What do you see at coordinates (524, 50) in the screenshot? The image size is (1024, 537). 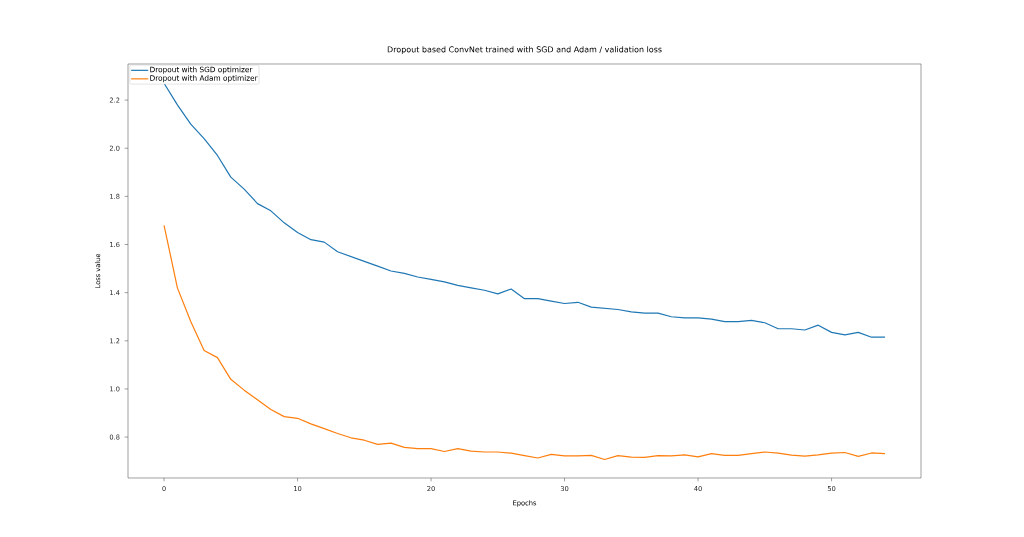 I see `chart-title: Dropout based ConvNet trained with SGD and Adam / validation loss` at bounding box center [524, 50].